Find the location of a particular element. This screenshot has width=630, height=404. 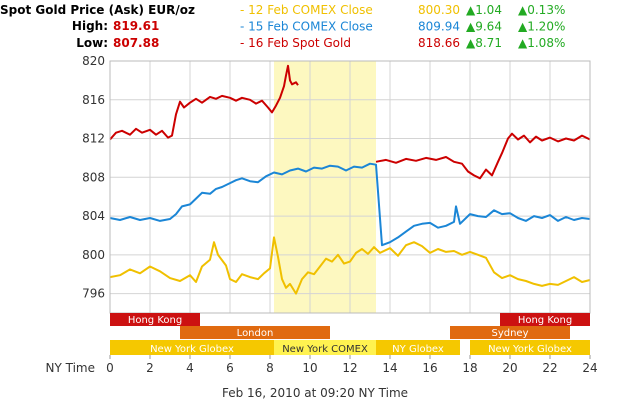

x-tick-label: 16 is located at coordinates (429, 368).